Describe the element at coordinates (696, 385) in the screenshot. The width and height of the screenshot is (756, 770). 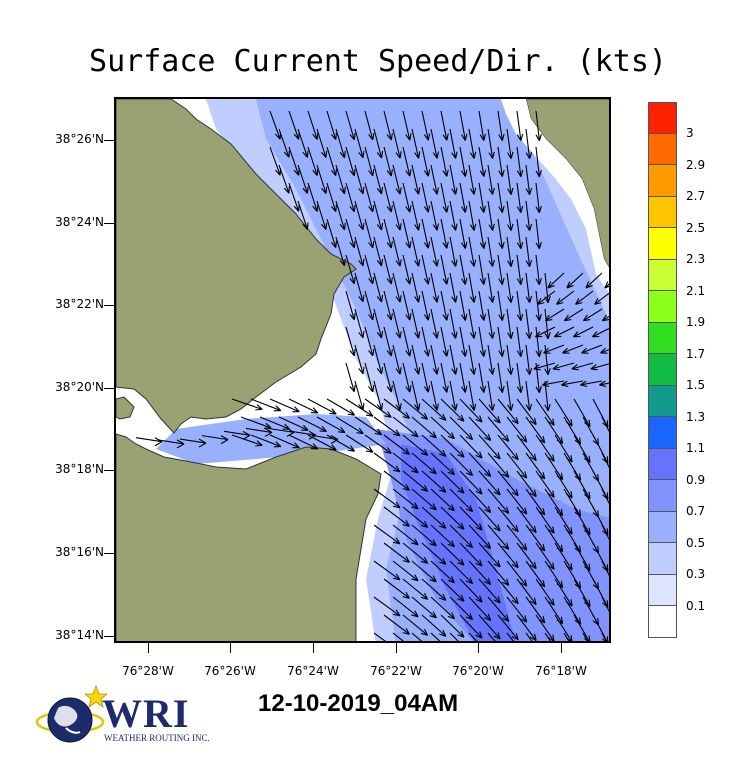
I see `legend-label: 1.5` at that location.